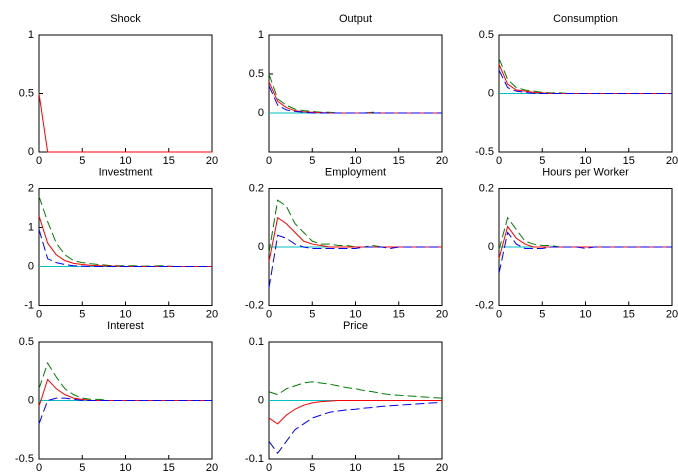 The image size is (678, 476). What do you see at coordinates (355, 172) in the screenshot?
I see `panel-title: Employment` at bounding box center [355, 172].